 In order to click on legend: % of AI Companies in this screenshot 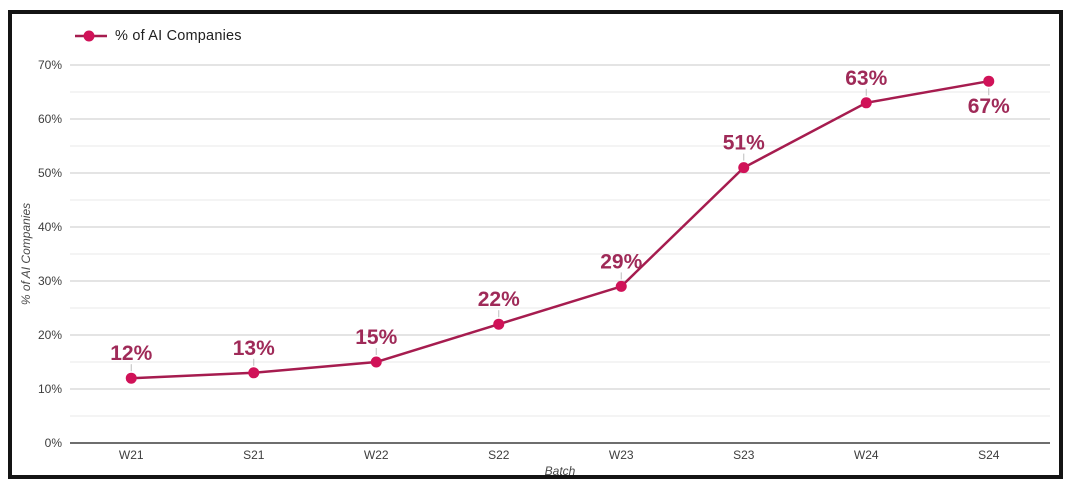, I will do `click(158, 36)`.